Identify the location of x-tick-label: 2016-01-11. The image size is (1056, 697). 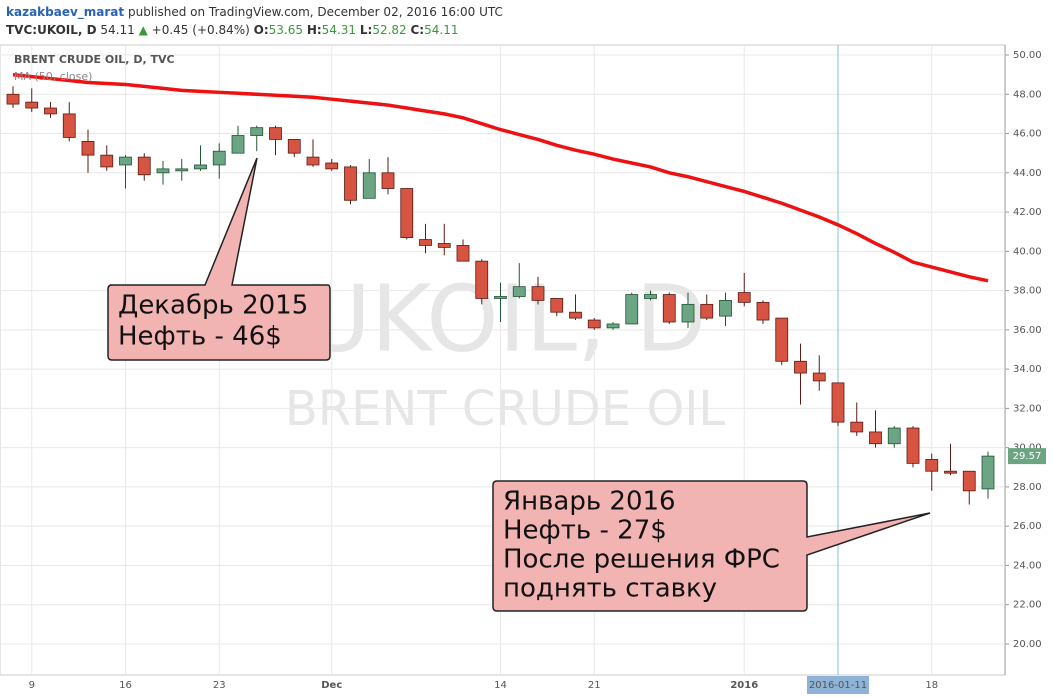
(838, 685).